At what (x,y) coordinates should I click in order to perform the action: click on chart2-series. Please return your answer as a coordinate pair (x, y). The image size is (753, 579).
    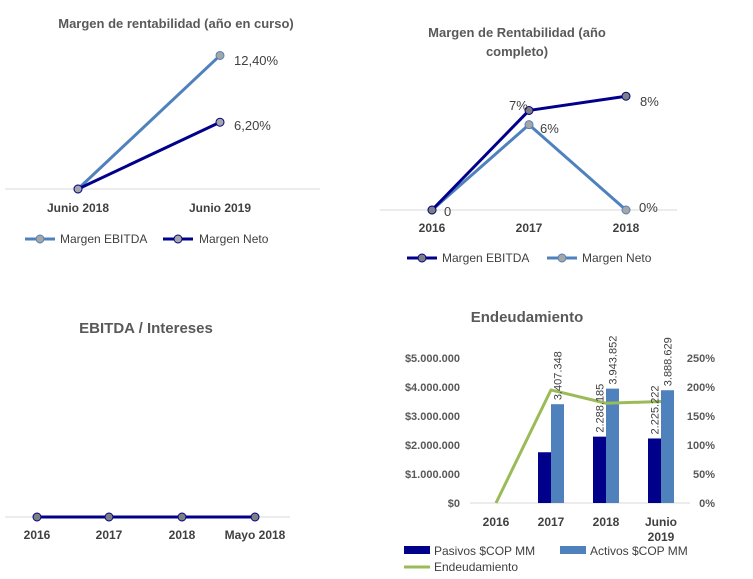
    Looking at the image, I should click on (529, 153).